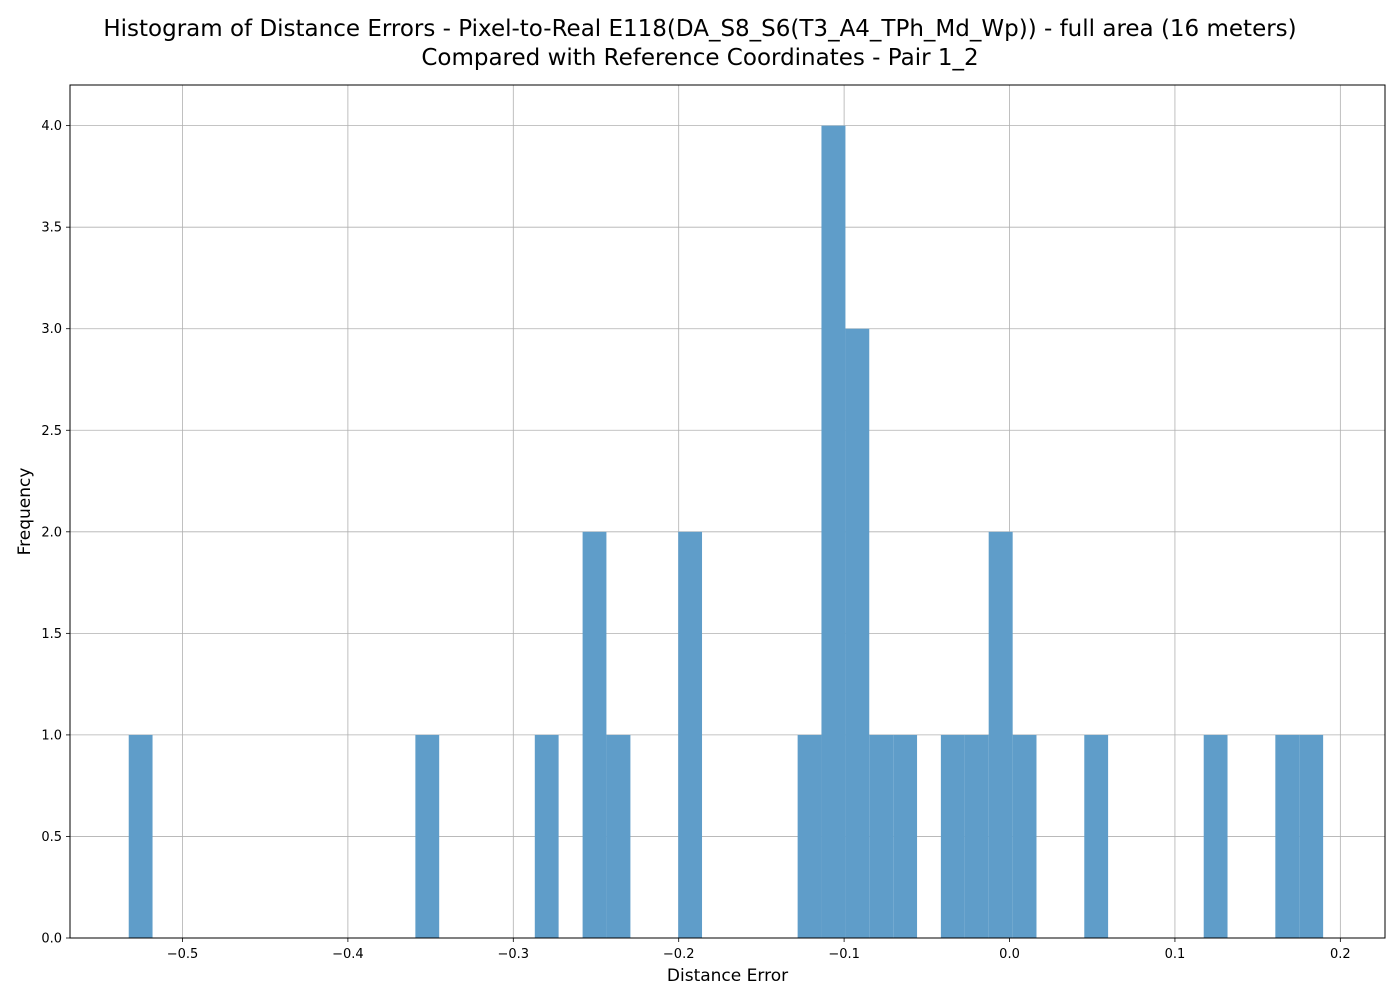 This screenshot has width=1400, height=1000. What do you see at coordinates (844, 954) in the screenshot?
I see `x-tick-label: −0.1` at bounding box center [844, 954].